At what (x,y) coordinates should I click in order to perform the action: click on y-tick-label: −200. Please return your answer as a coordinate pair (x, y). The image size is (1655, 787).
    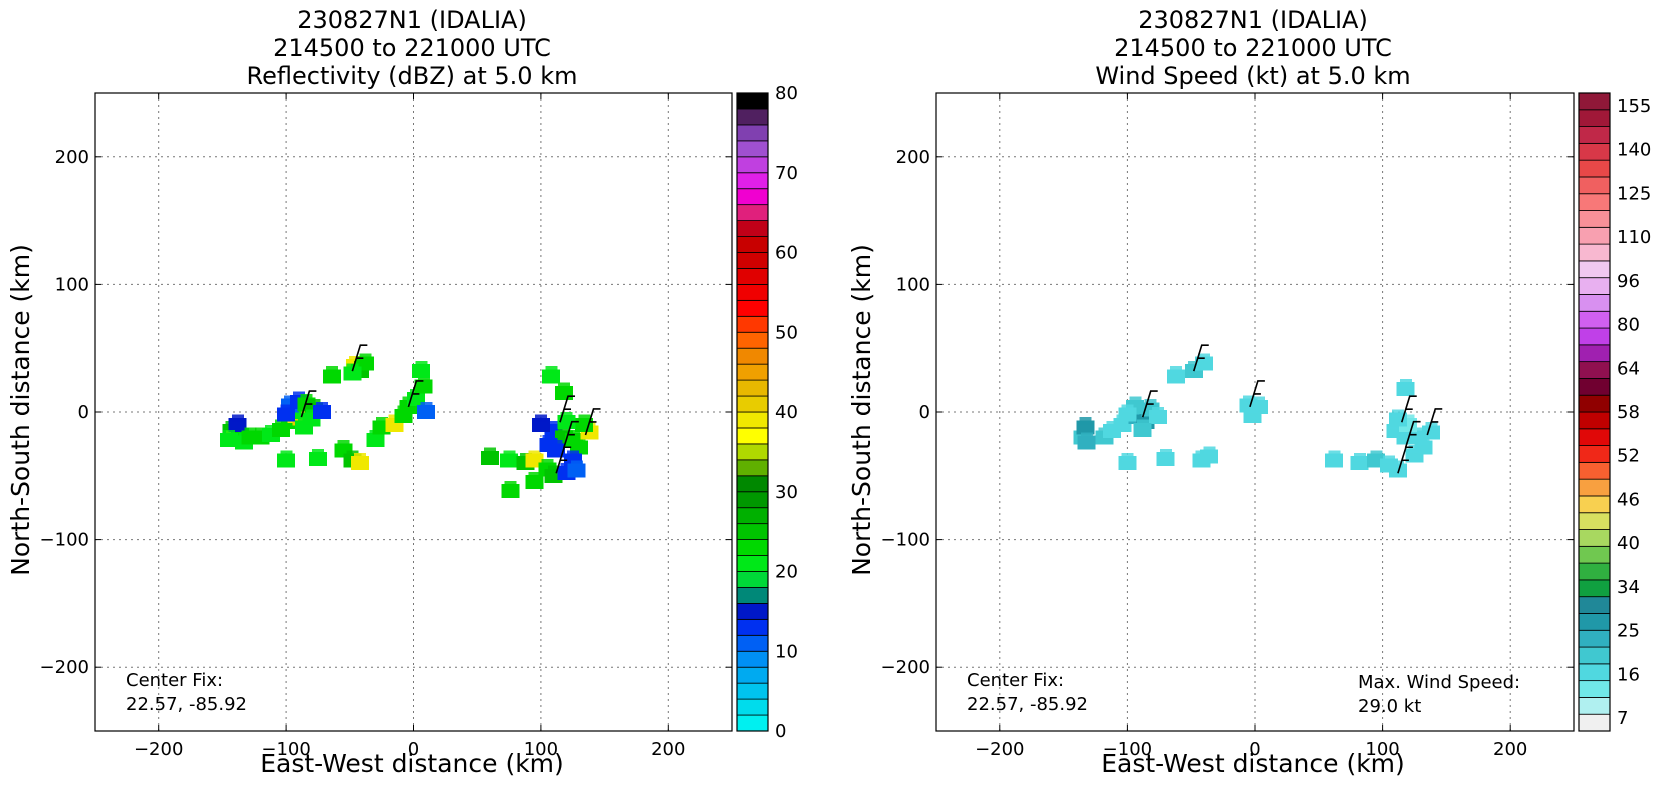
    Looking at the image, I should click on (64, 667).